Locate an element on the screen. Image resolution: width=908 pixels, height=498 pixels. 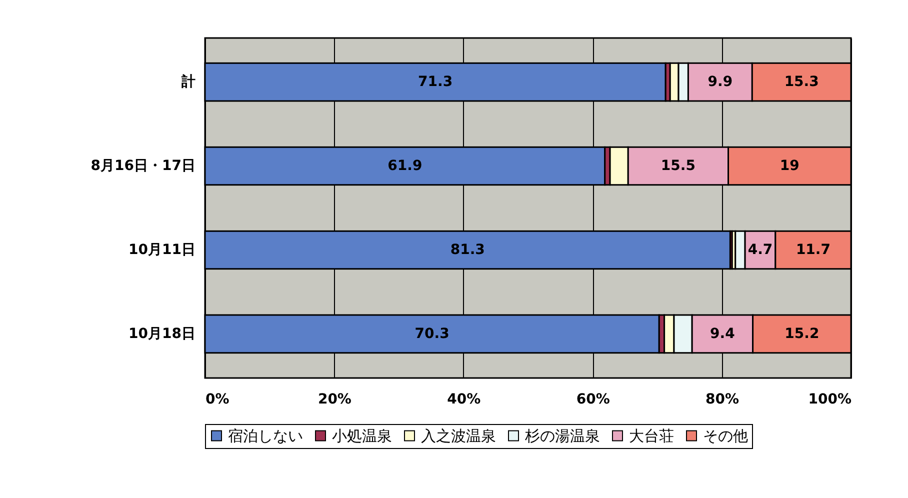
data-label: 15.3 is located at coordinates (801, 82).